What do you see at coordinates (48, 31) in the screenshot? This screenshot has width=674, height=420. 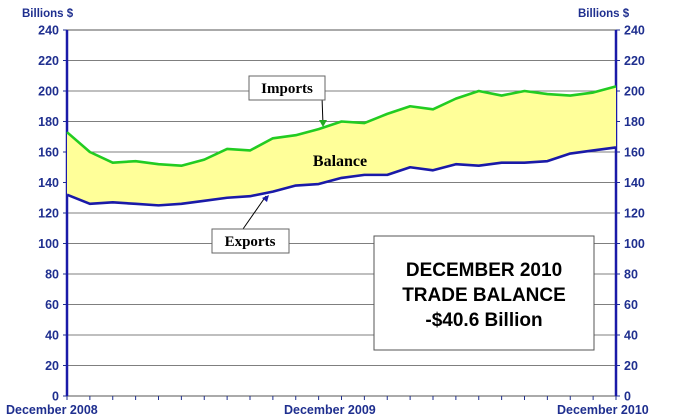 I see `y-tick-label-left: 240` at bounding box center [48, 31].